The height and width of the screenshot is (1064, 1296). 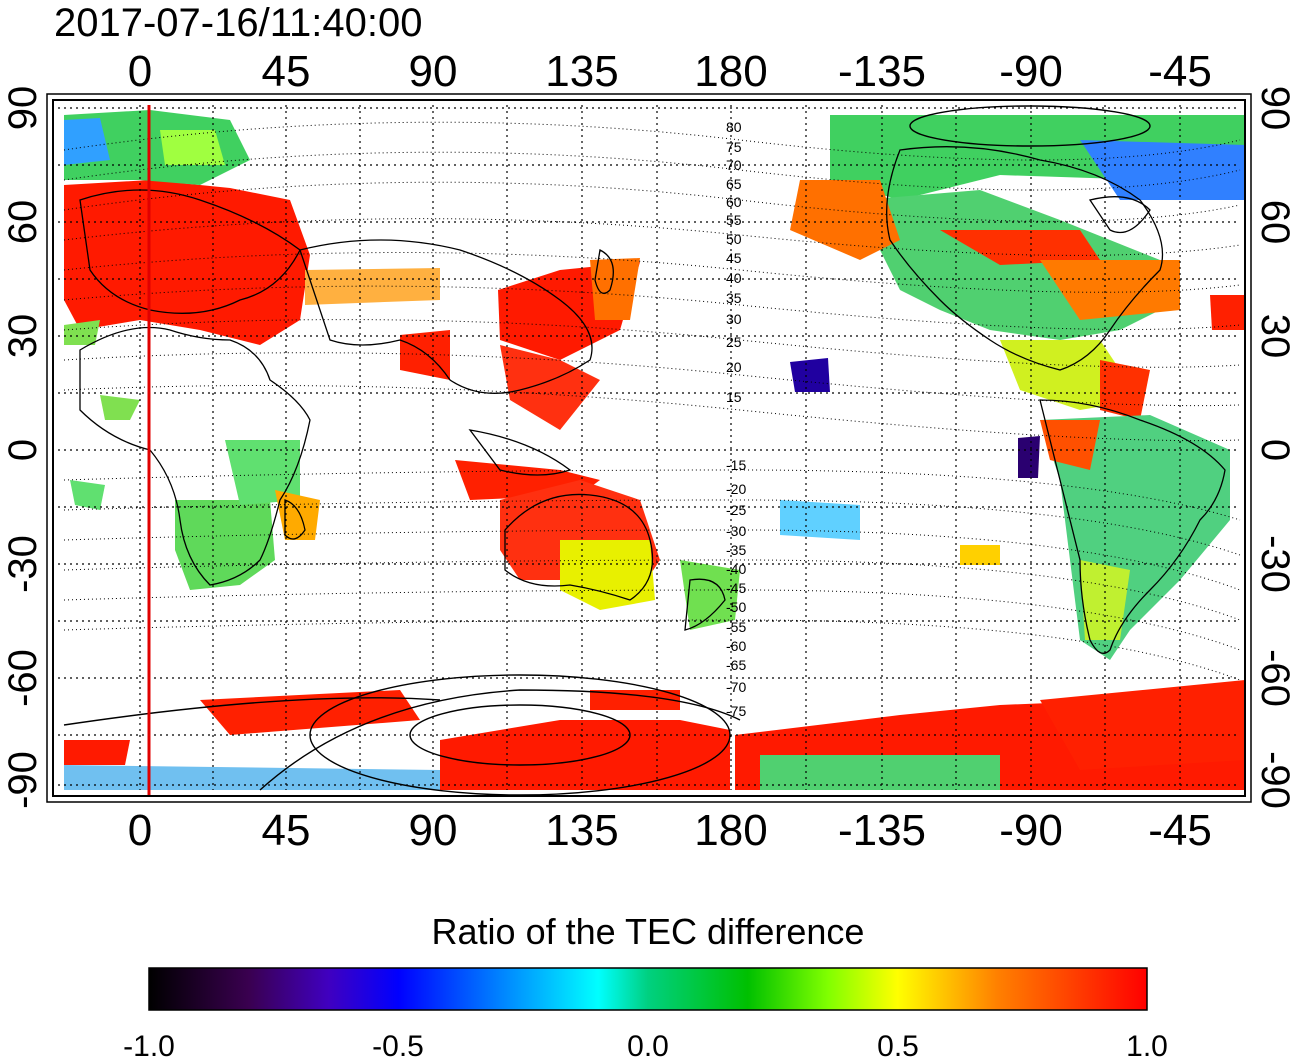 What do you see at coordinates (670, 71) in the screenshot?
I see `lon-ticks-top: 0 45 90 135 180 -135 -90 -45` at bounding box center [670, 71].